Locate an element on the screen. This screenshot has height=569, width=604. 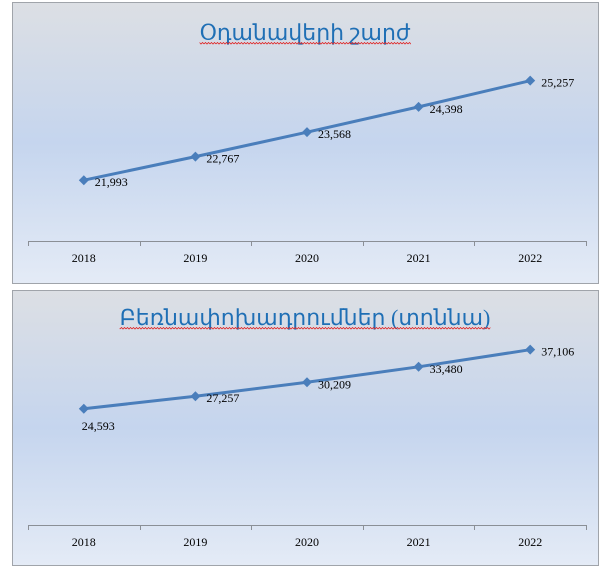
data-label: 37,106 is located at coordinates (557, 352).